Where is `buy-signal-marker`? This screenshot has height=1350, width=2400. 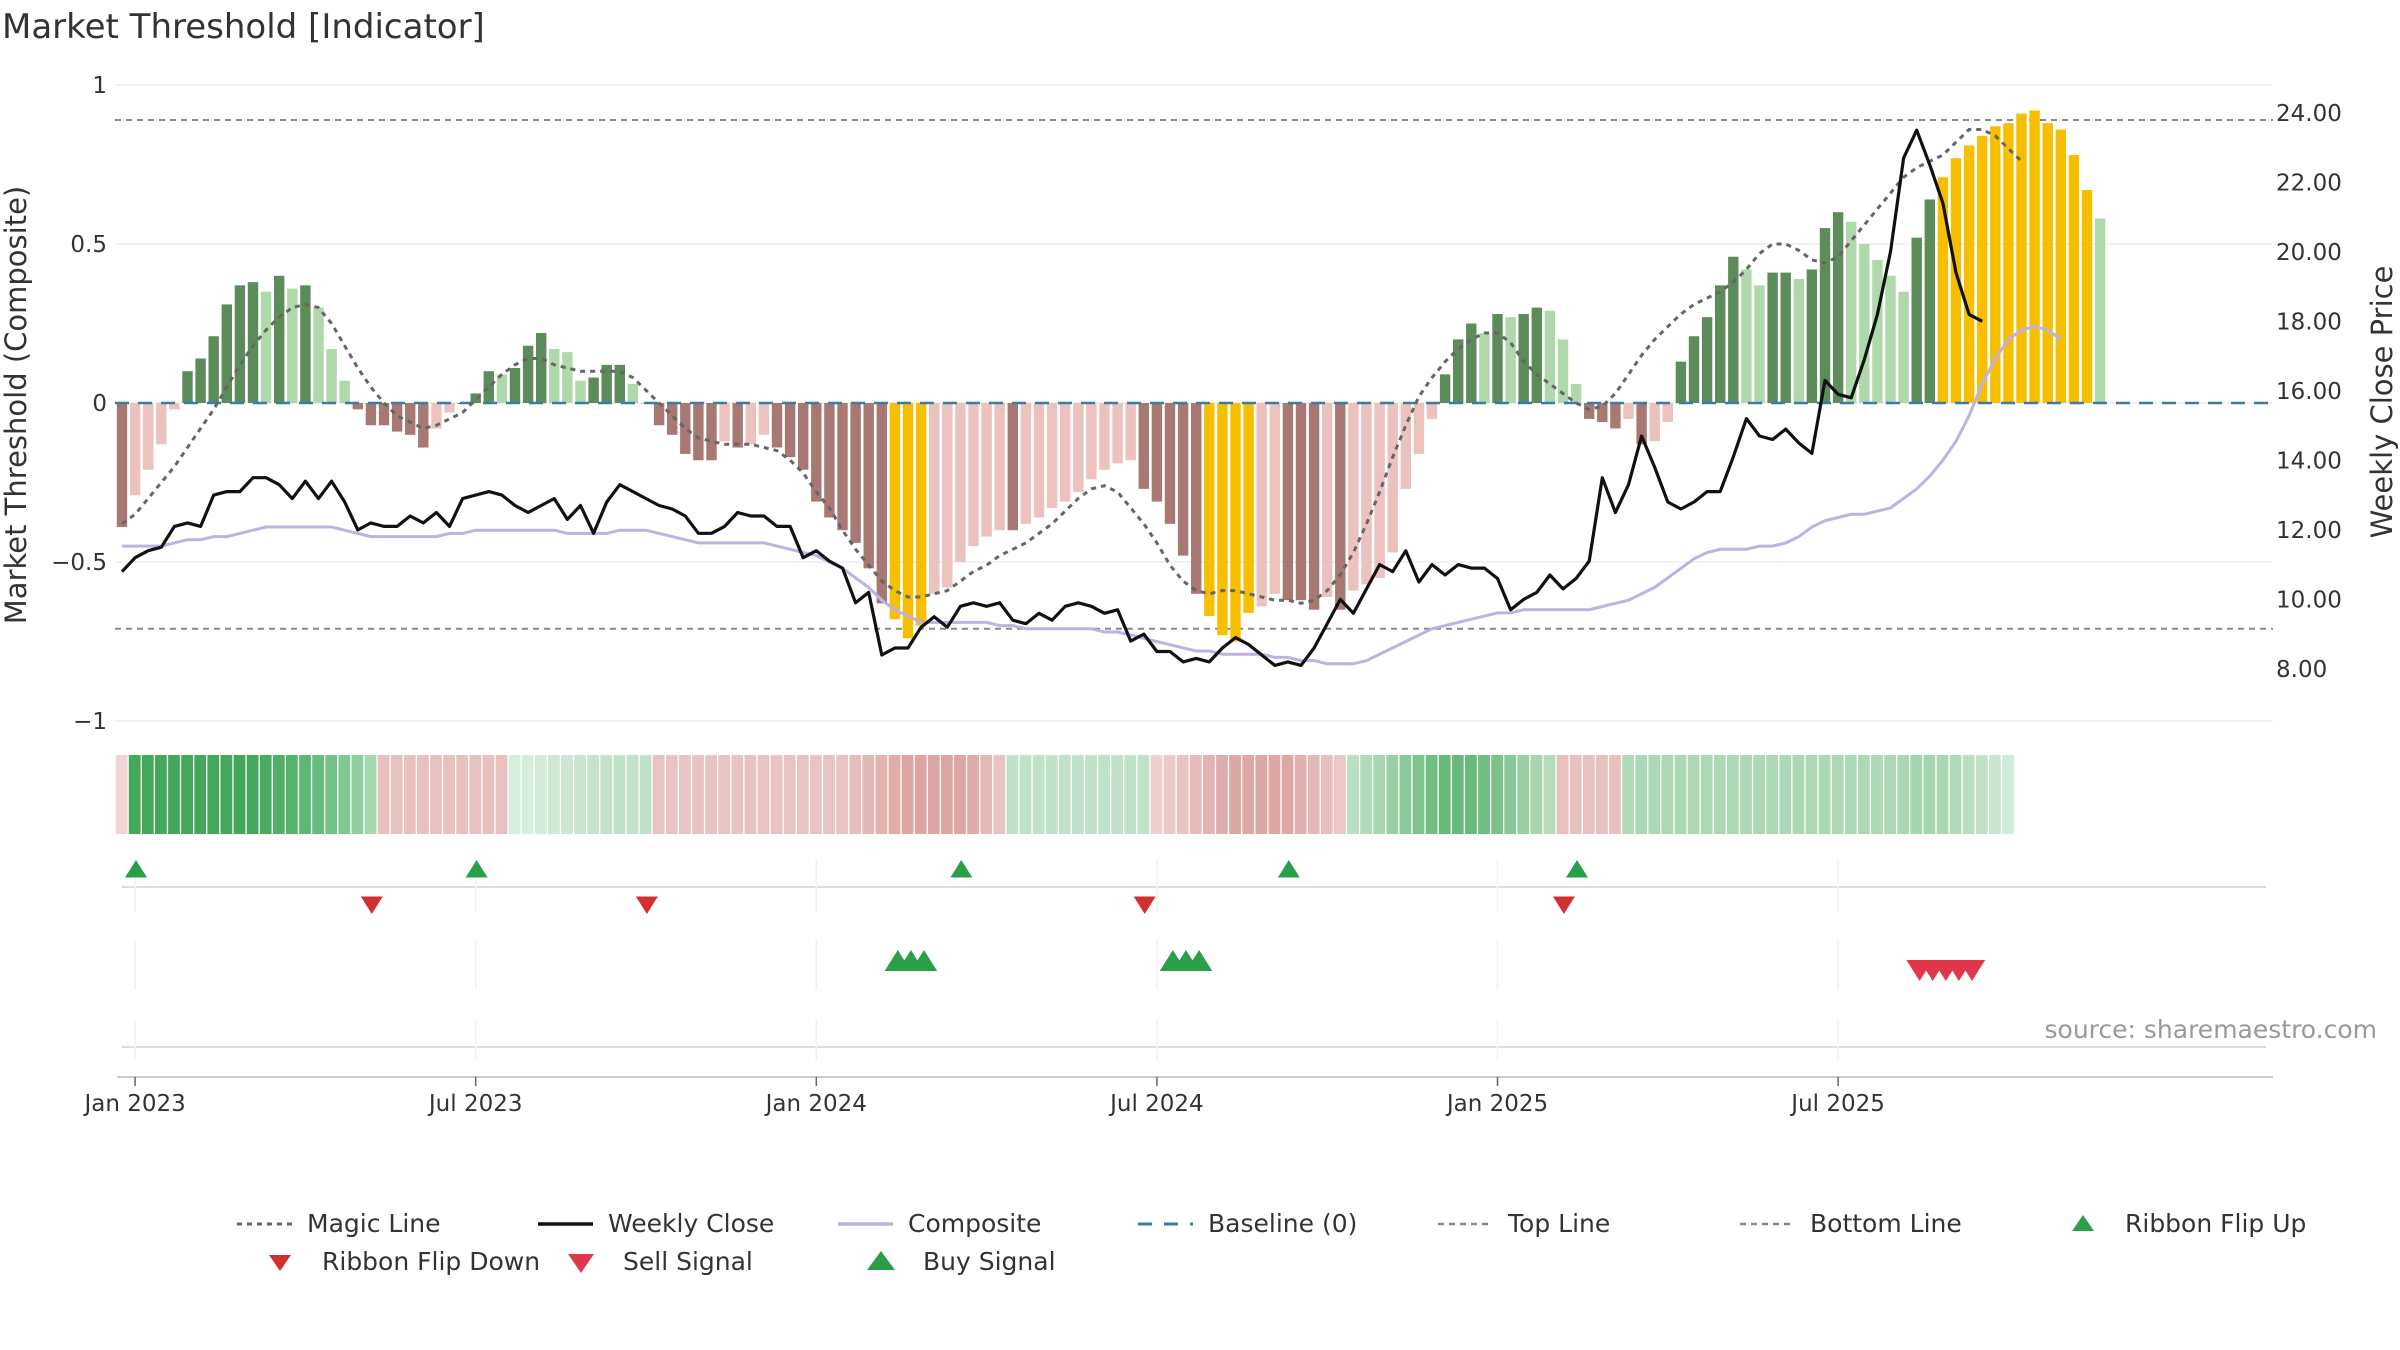
buy-signal-marker is located at coordinates (924, 960).